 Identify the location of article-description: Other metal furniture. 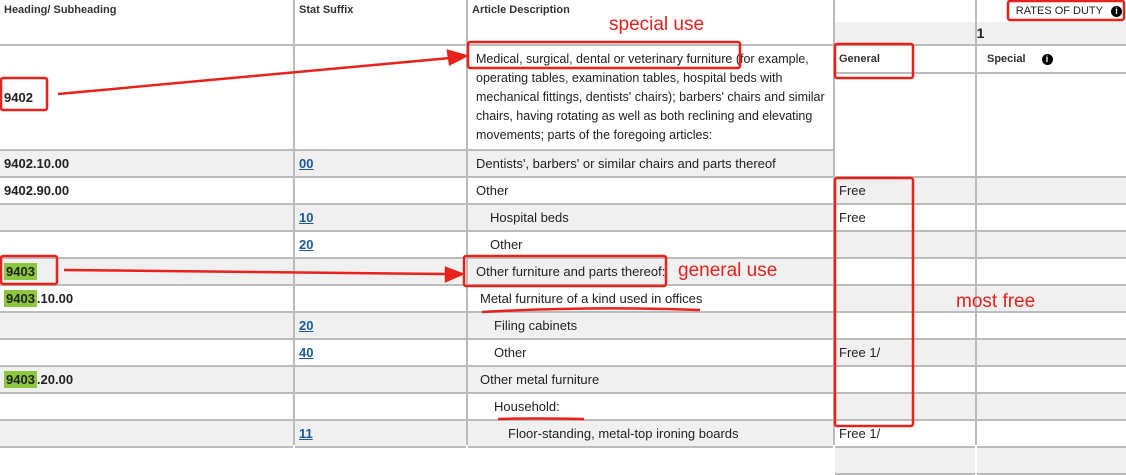
(540, 379).